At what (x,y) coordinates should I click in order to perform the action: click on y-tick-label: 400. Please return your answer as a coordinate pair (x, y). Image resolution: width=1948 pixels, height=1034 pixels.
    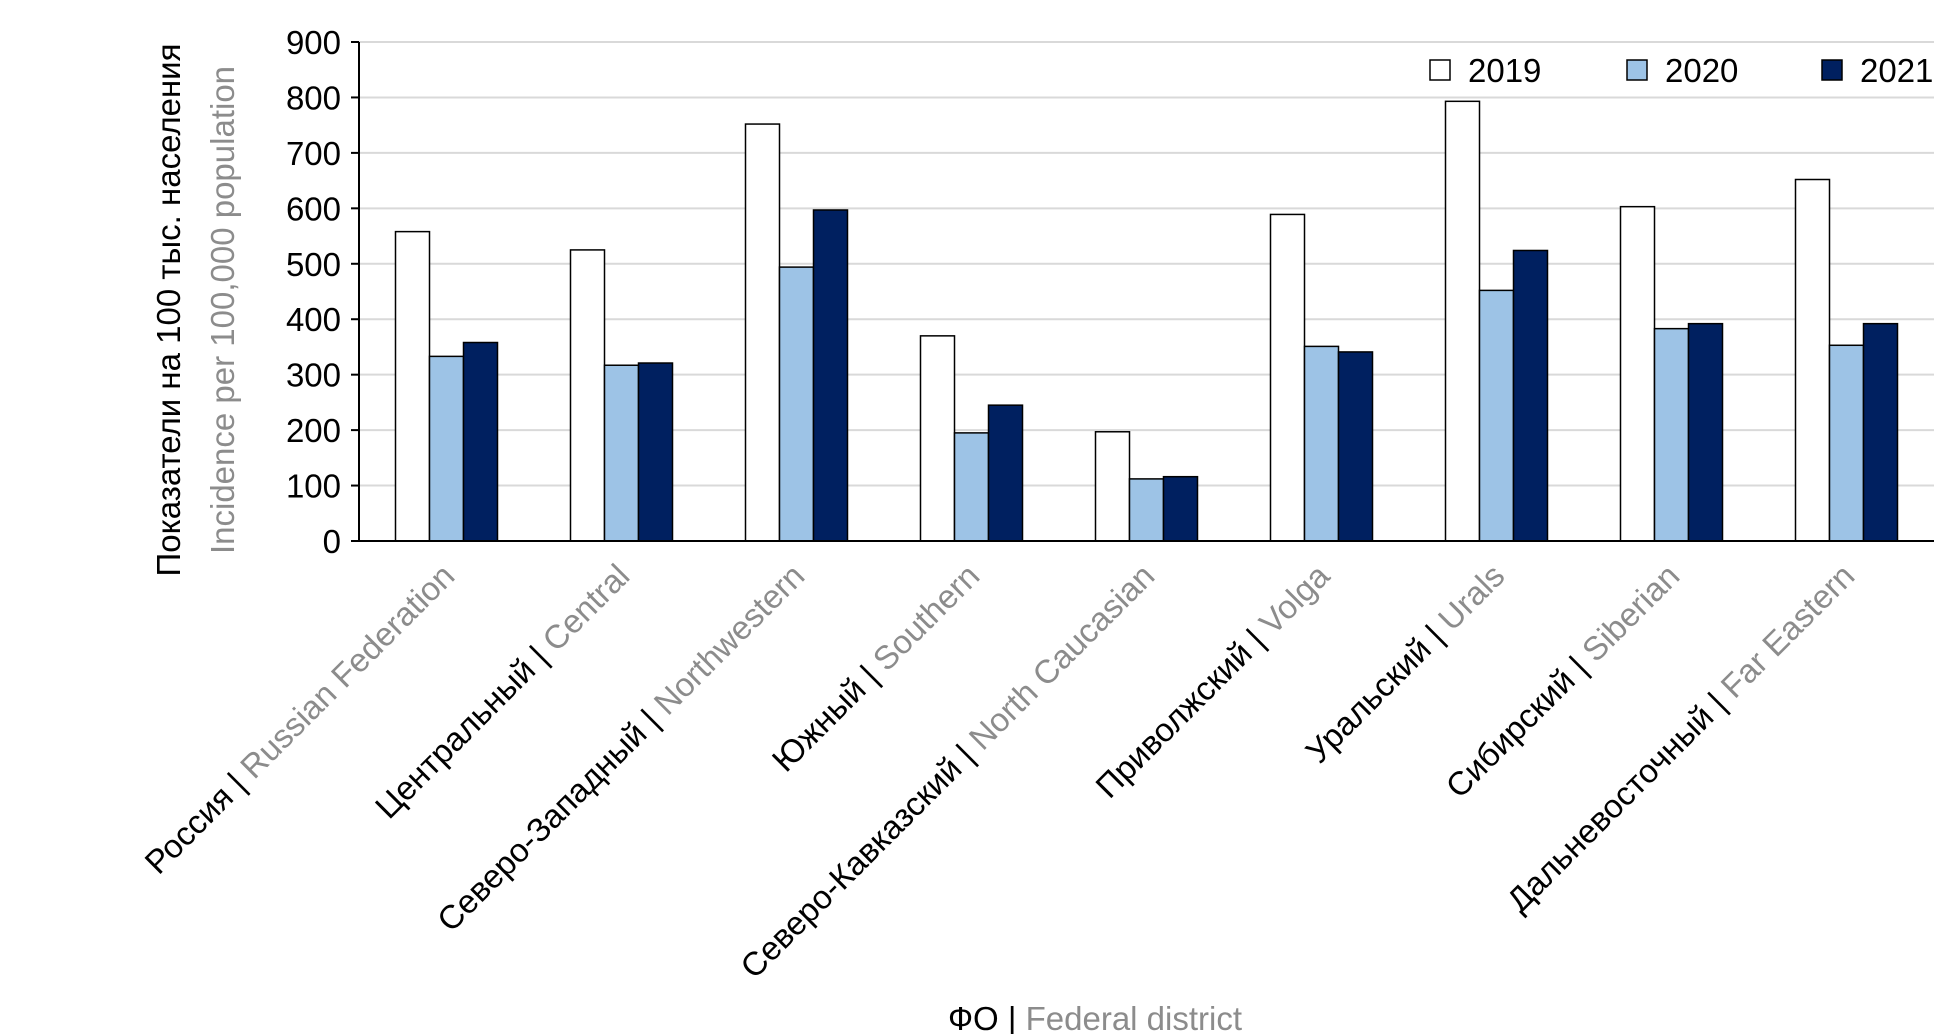
    Looking at the image, I should click on (313, 319).